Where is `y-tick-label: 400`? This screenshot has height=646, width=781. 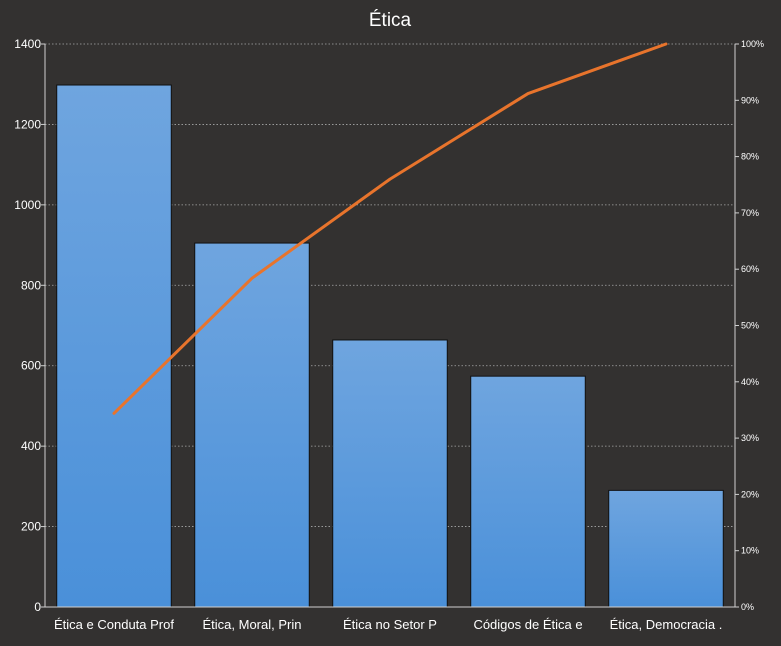
y-tick-label: 400 is located at coordinates (31, 446).